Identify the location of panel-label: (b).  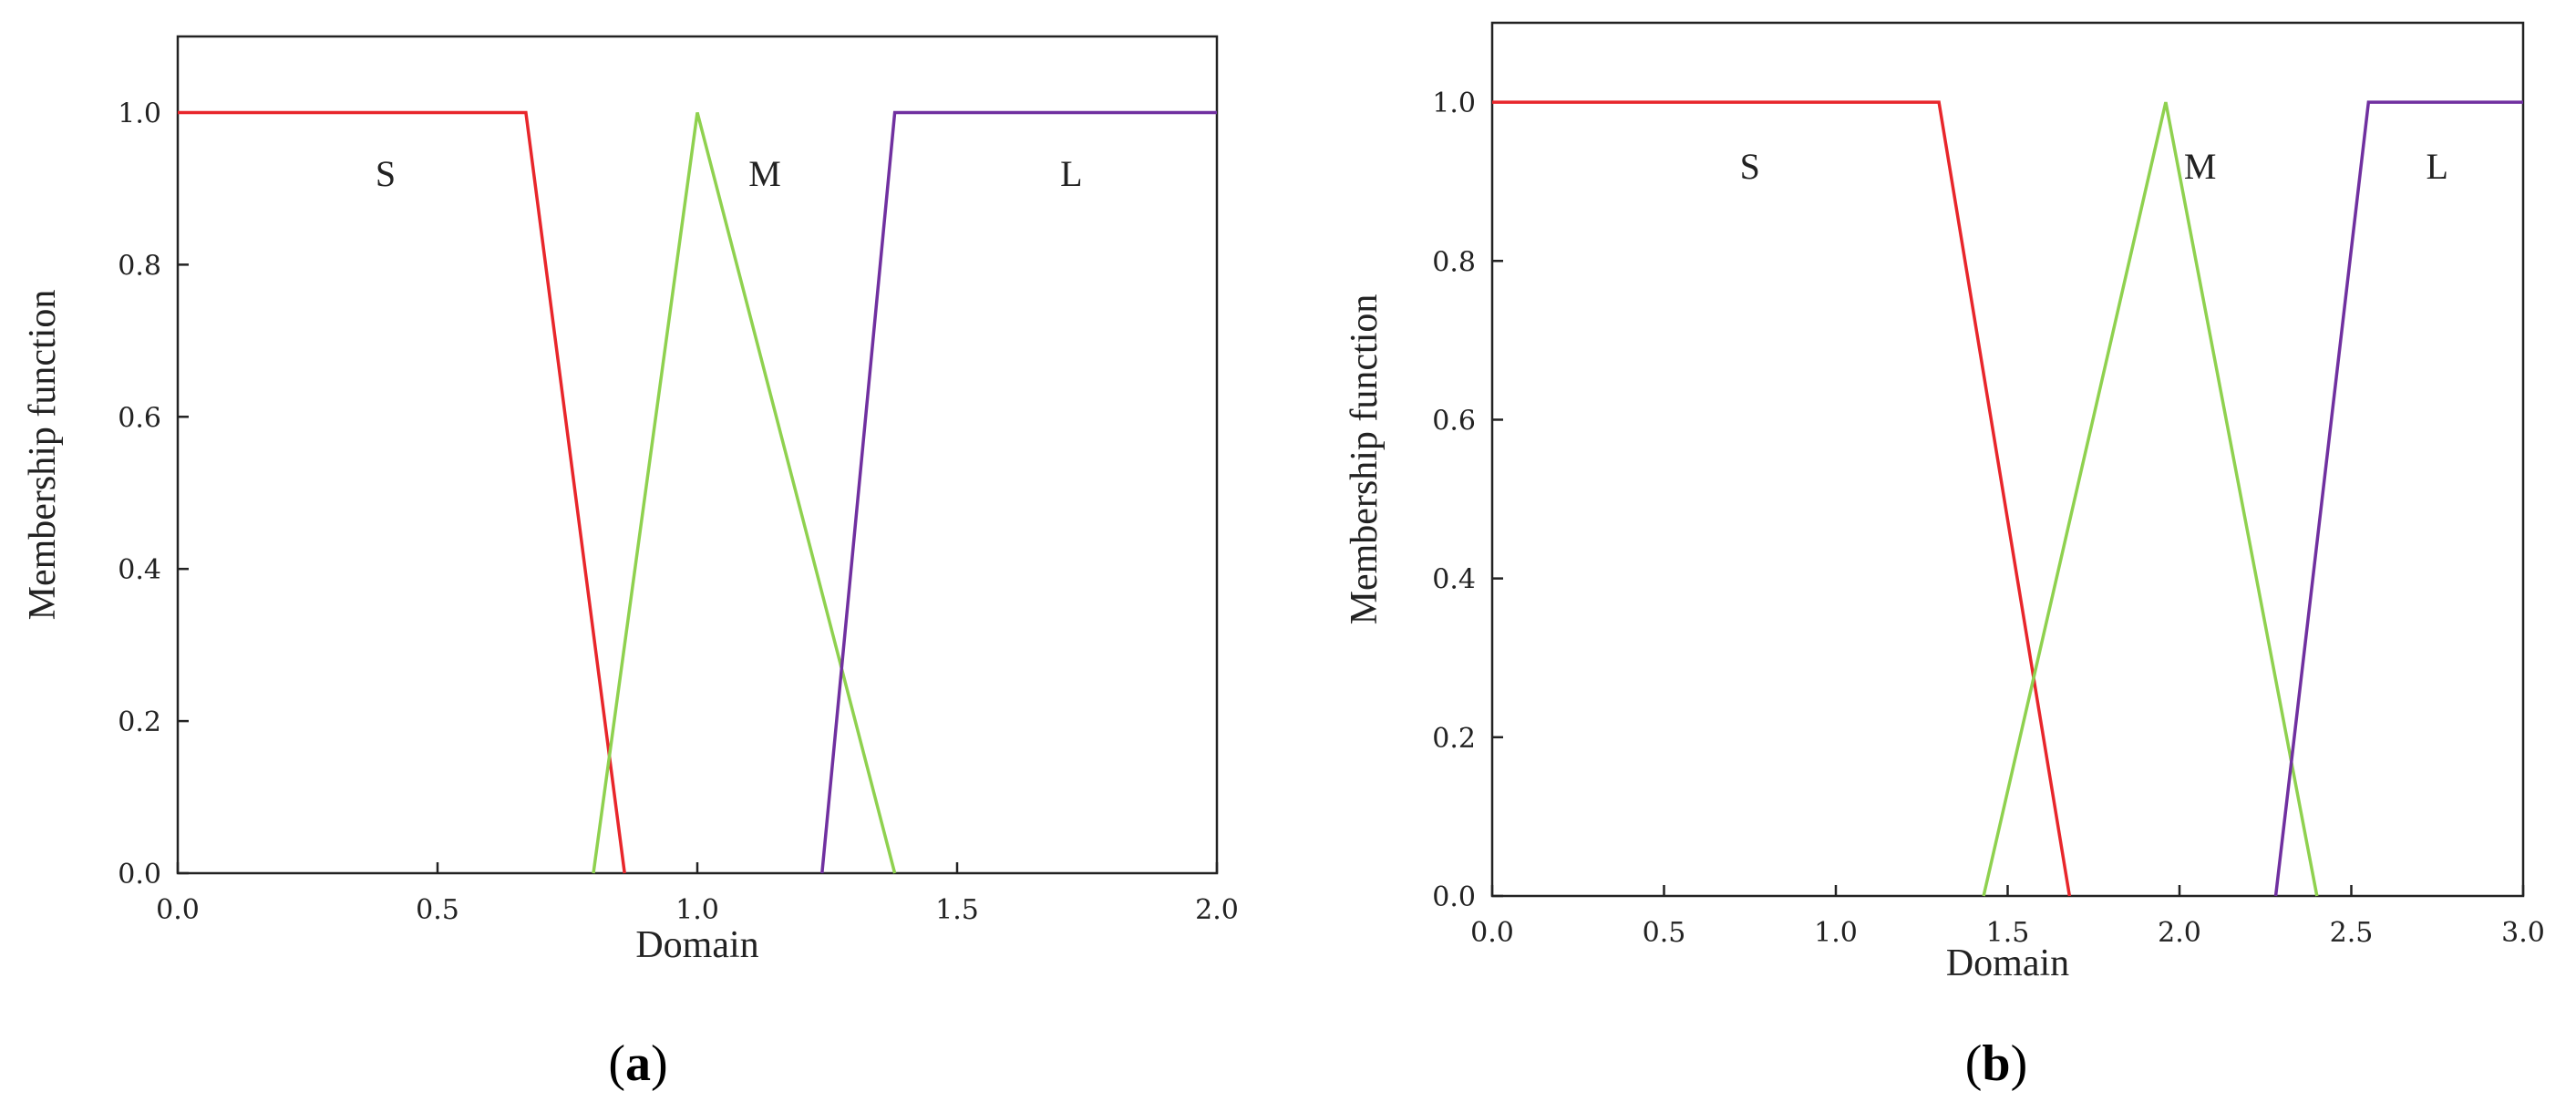
(1996, 1064).